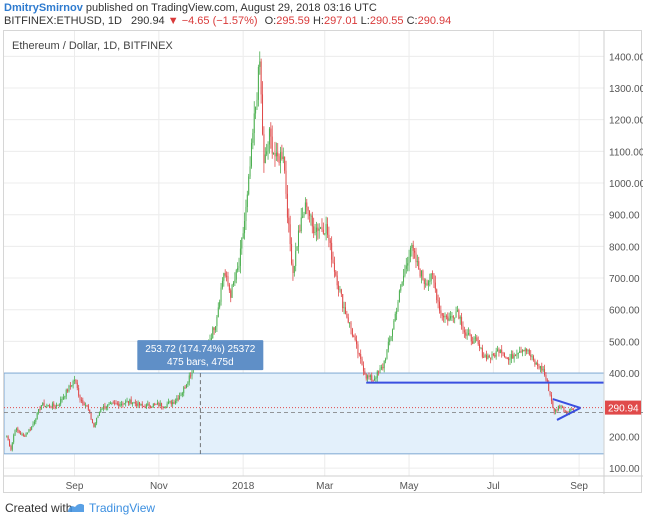  I want to click on tradingview-logo-icon, so click(76, 507).